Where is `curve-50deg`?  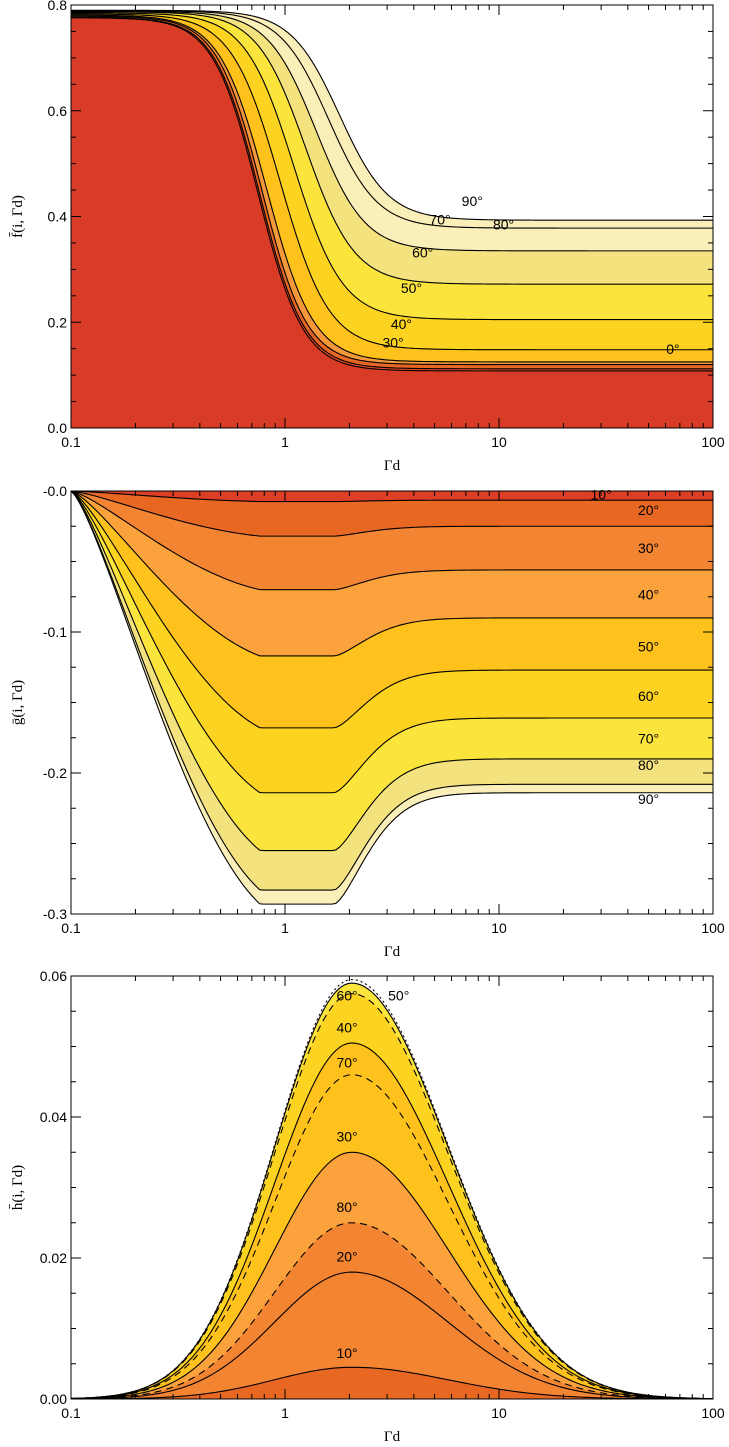 curve-50deg is located at coordinates (392, 610).